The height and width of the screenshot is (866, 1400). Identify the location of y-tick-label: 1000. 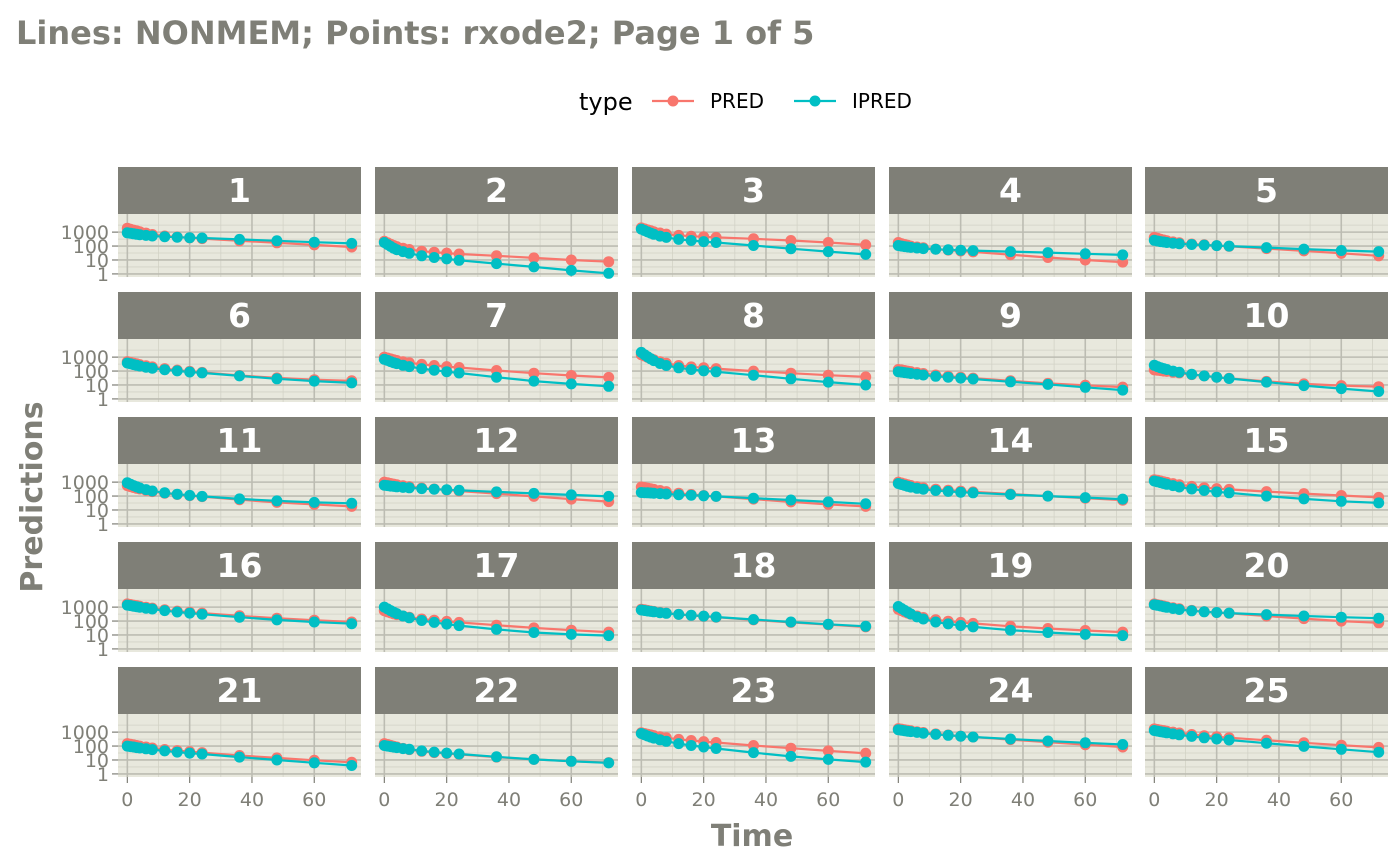
(85, 733).